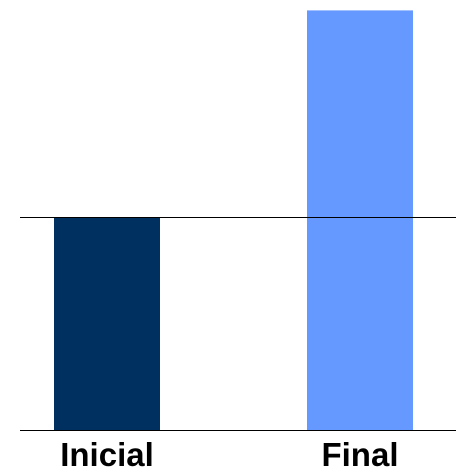 The height and width of the screenshot is (475, 456). Describe the element at coordinates (107, 454) in the screenshot. I see `category-label-inicial: Inicial` at that location.